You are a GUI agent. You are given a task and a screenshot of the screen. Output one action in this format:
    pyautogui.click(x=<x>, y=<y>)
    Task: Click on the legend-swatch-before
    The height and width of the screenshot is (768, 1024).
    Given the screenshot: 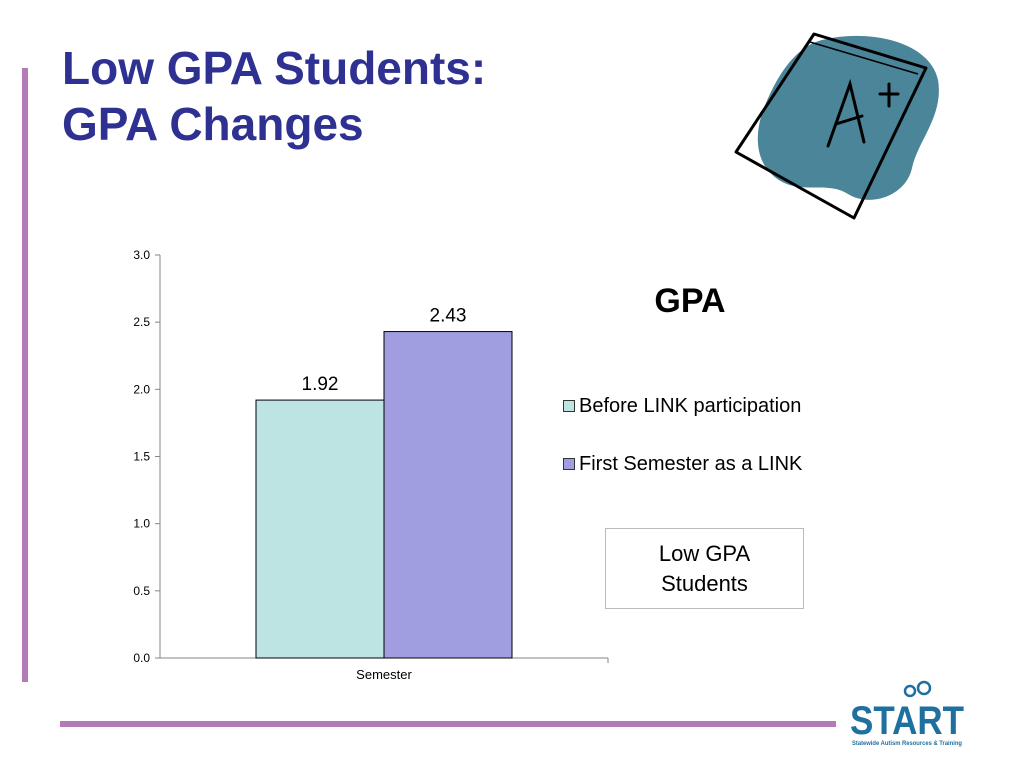 What is the action you would take?
    pyautogui.click(x=569, y=406)
    